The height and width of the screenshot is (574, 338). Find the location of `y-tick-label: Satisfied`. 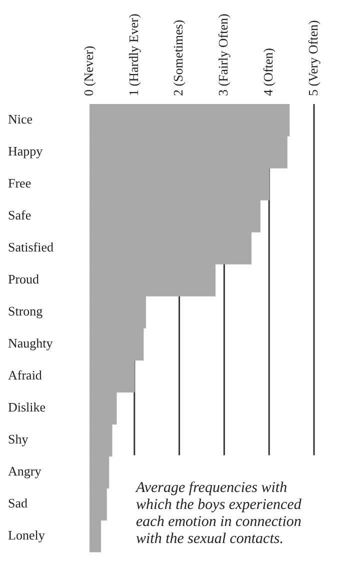

y-tick-label: Satisfied is located at coordinates (31, 246).